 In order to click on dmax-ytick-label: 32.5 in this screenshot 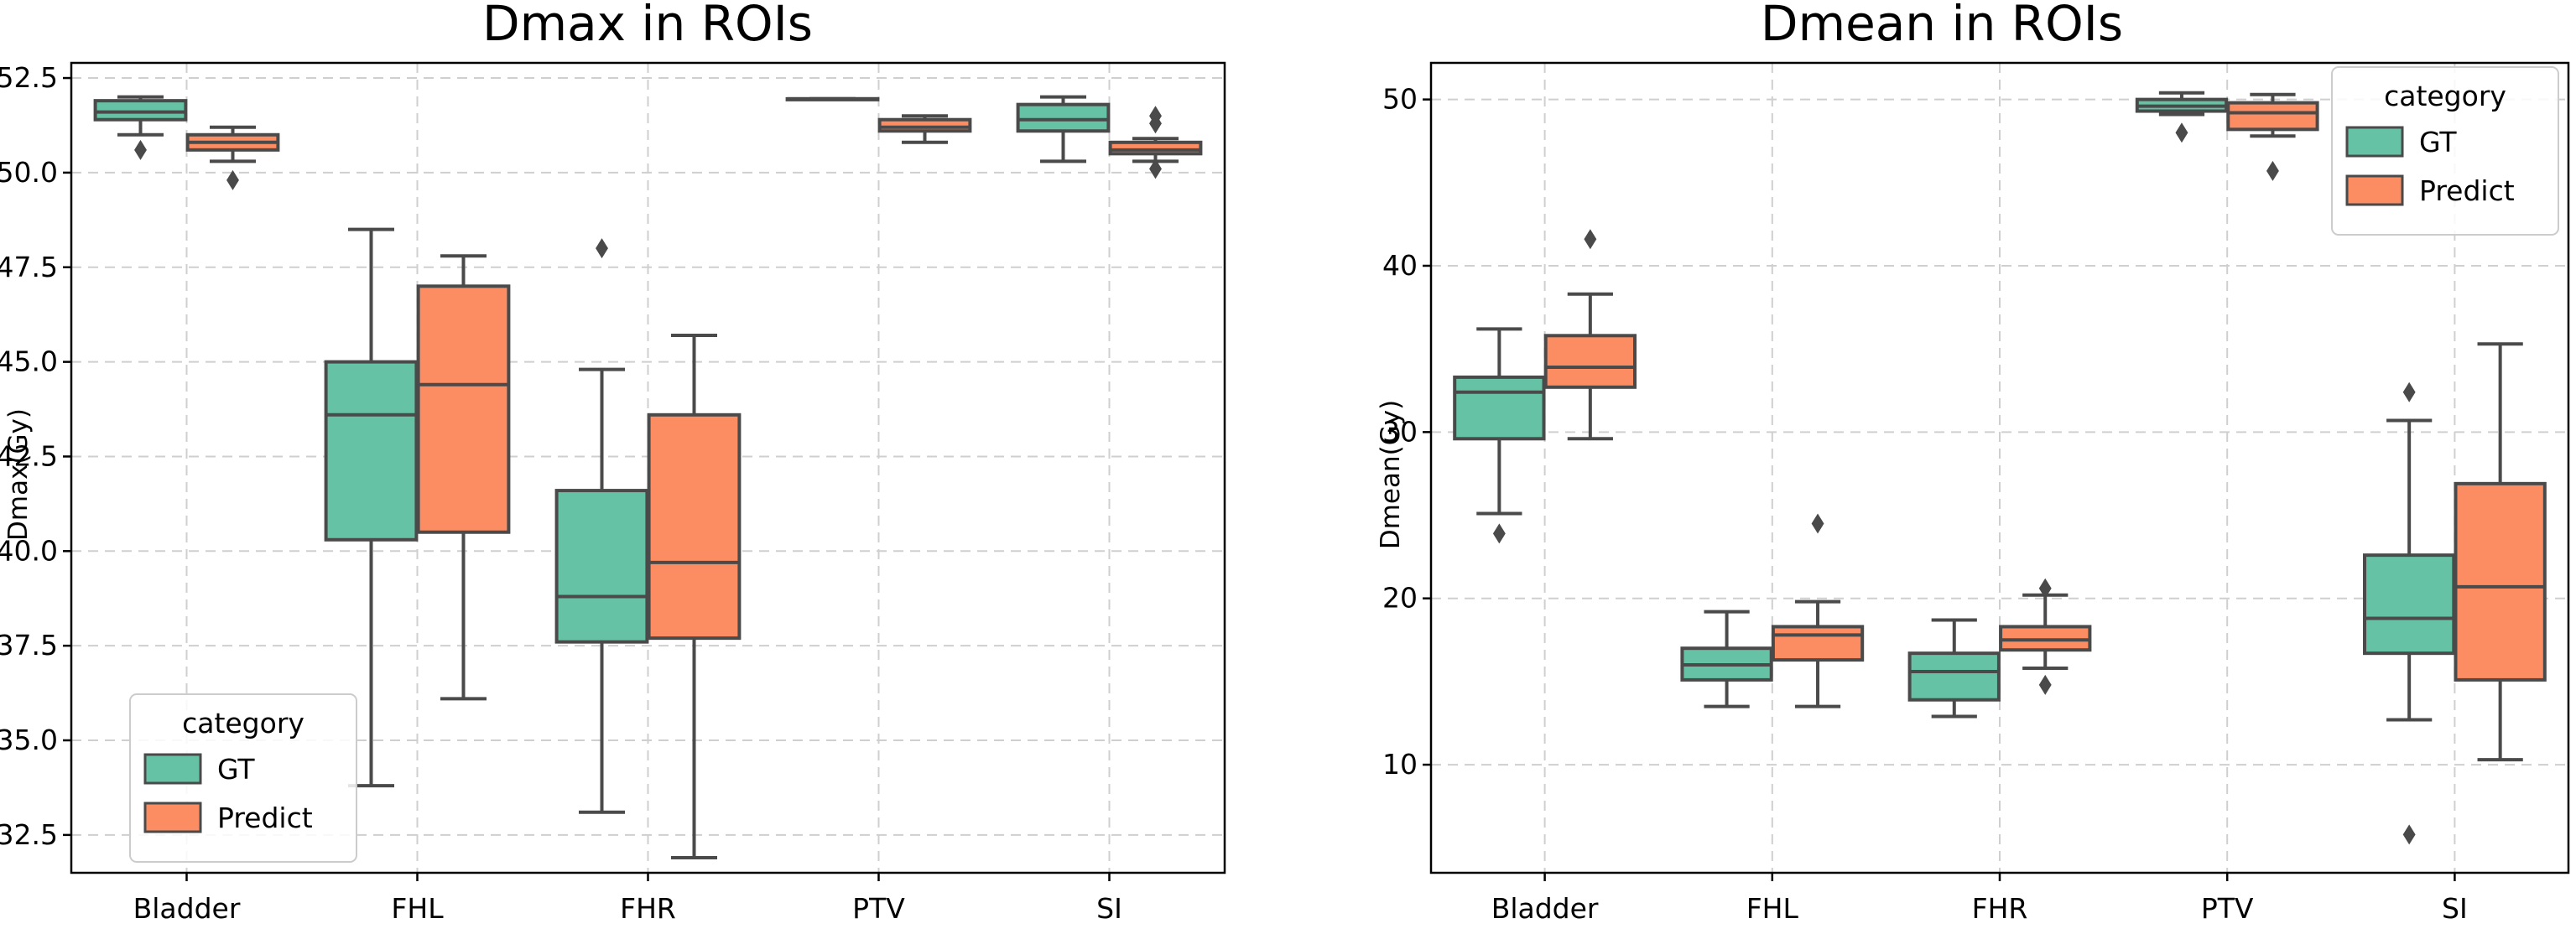, I will do `click(29, 834)`.